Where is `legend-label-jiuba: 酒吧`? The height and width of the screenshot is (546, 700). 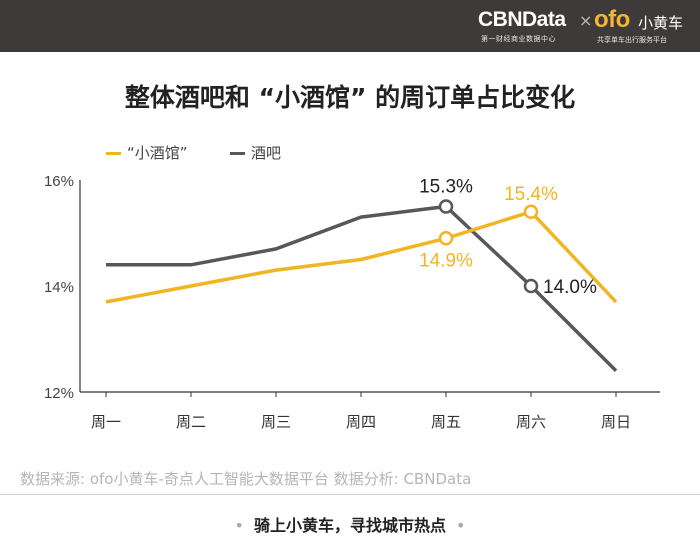 legend-label-jiuba: 酒吧 is located at coordinates (266, 153).